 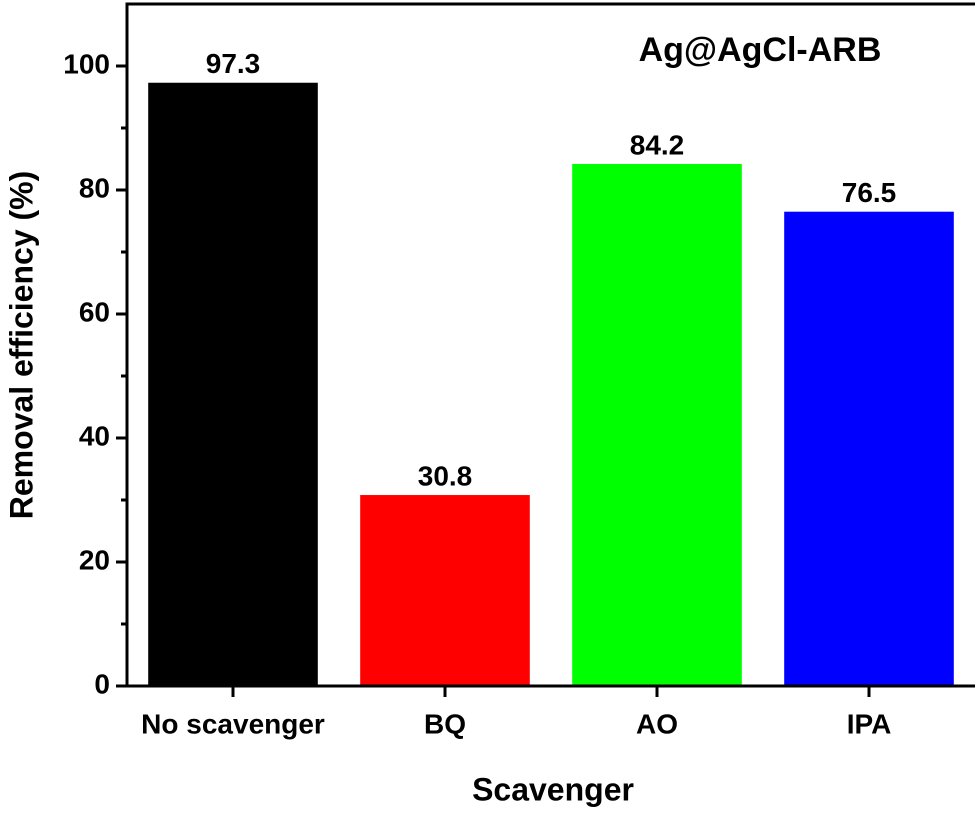 What do you see at coordinates (553, 789) in the screenshot?
I see `x-axis-label: Scavenger` at bounding box center [553, 789].